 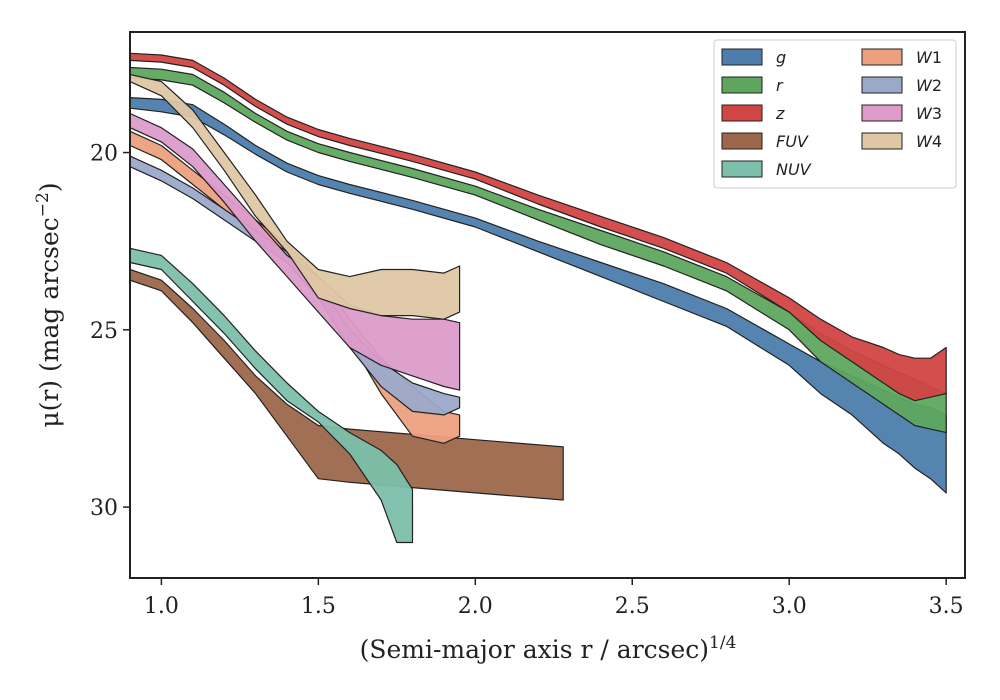 What do you see at coordinates (742, 113) in the screenshot?
I see `legend-swatch-z` at bounding box center [742, 113].